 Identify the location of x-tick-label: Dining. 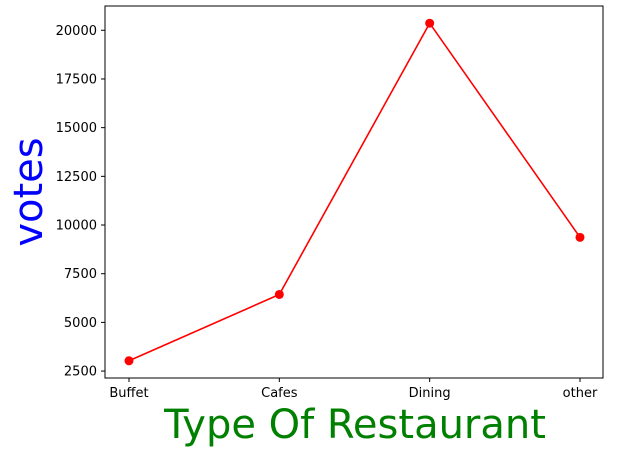
(430, 393).